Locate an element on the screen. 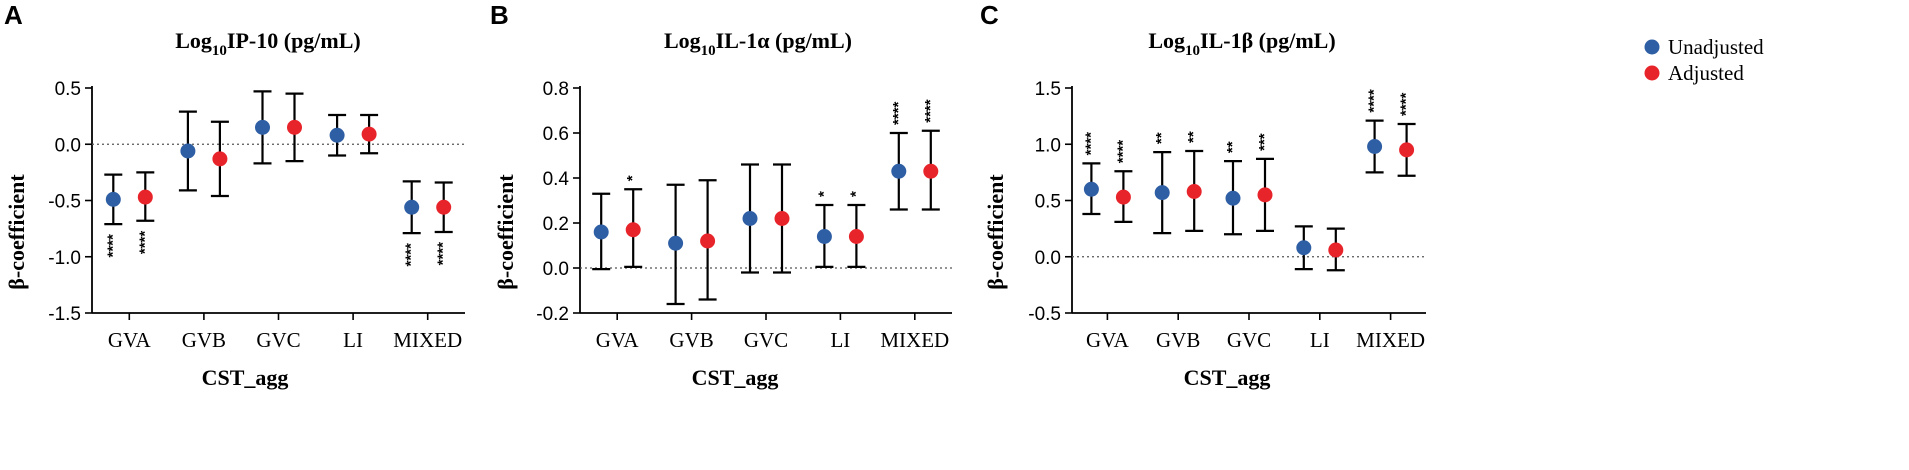 The width and height of the screenshot is (1909, 470). chart-title: Log10IL-1β (pg/mL) is located at coordinates (1241, 43).